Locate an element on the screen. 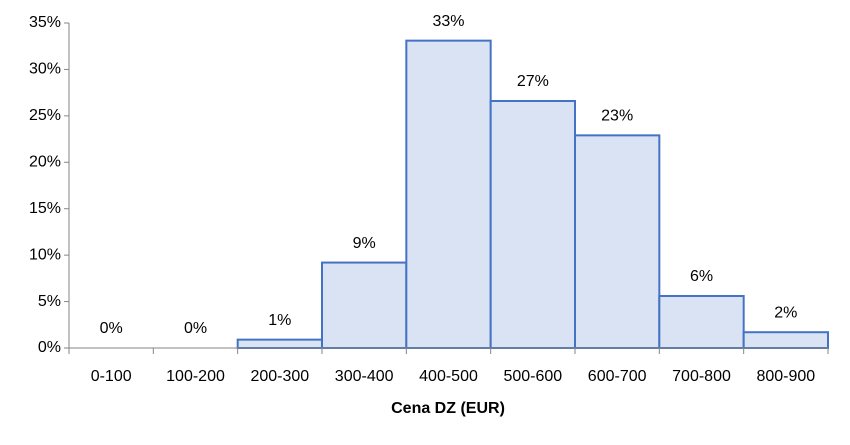  y-tick-label: 15% is located at coordinates (45, 208).